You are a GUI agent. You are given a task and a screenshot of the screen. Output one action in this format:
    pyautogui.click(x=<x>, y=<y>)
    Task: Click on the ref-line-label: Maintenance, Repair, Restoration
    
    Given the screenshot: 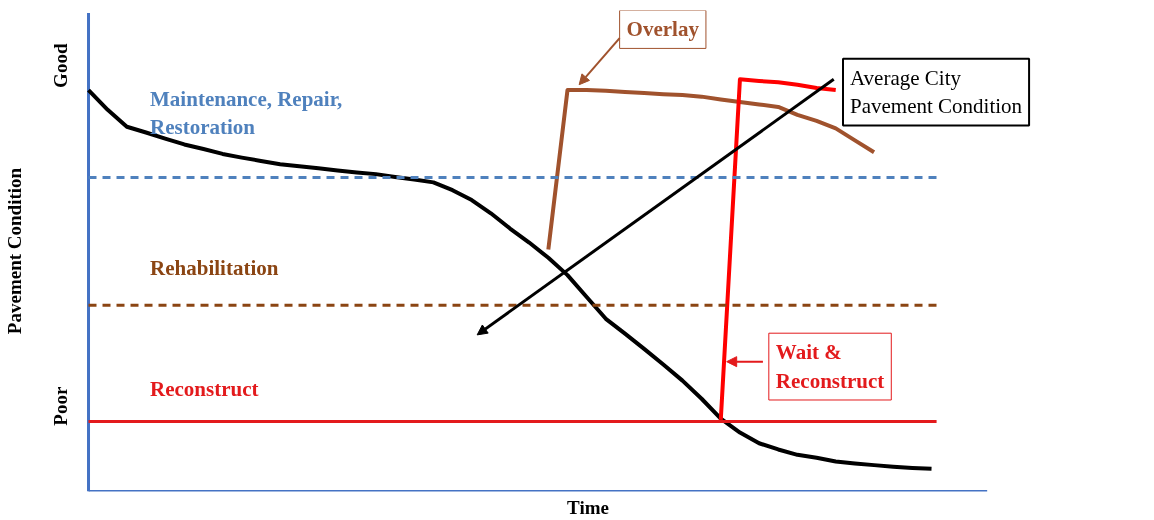 What is the action you would take?
    pyautogui.click(x=246, y=113)
    